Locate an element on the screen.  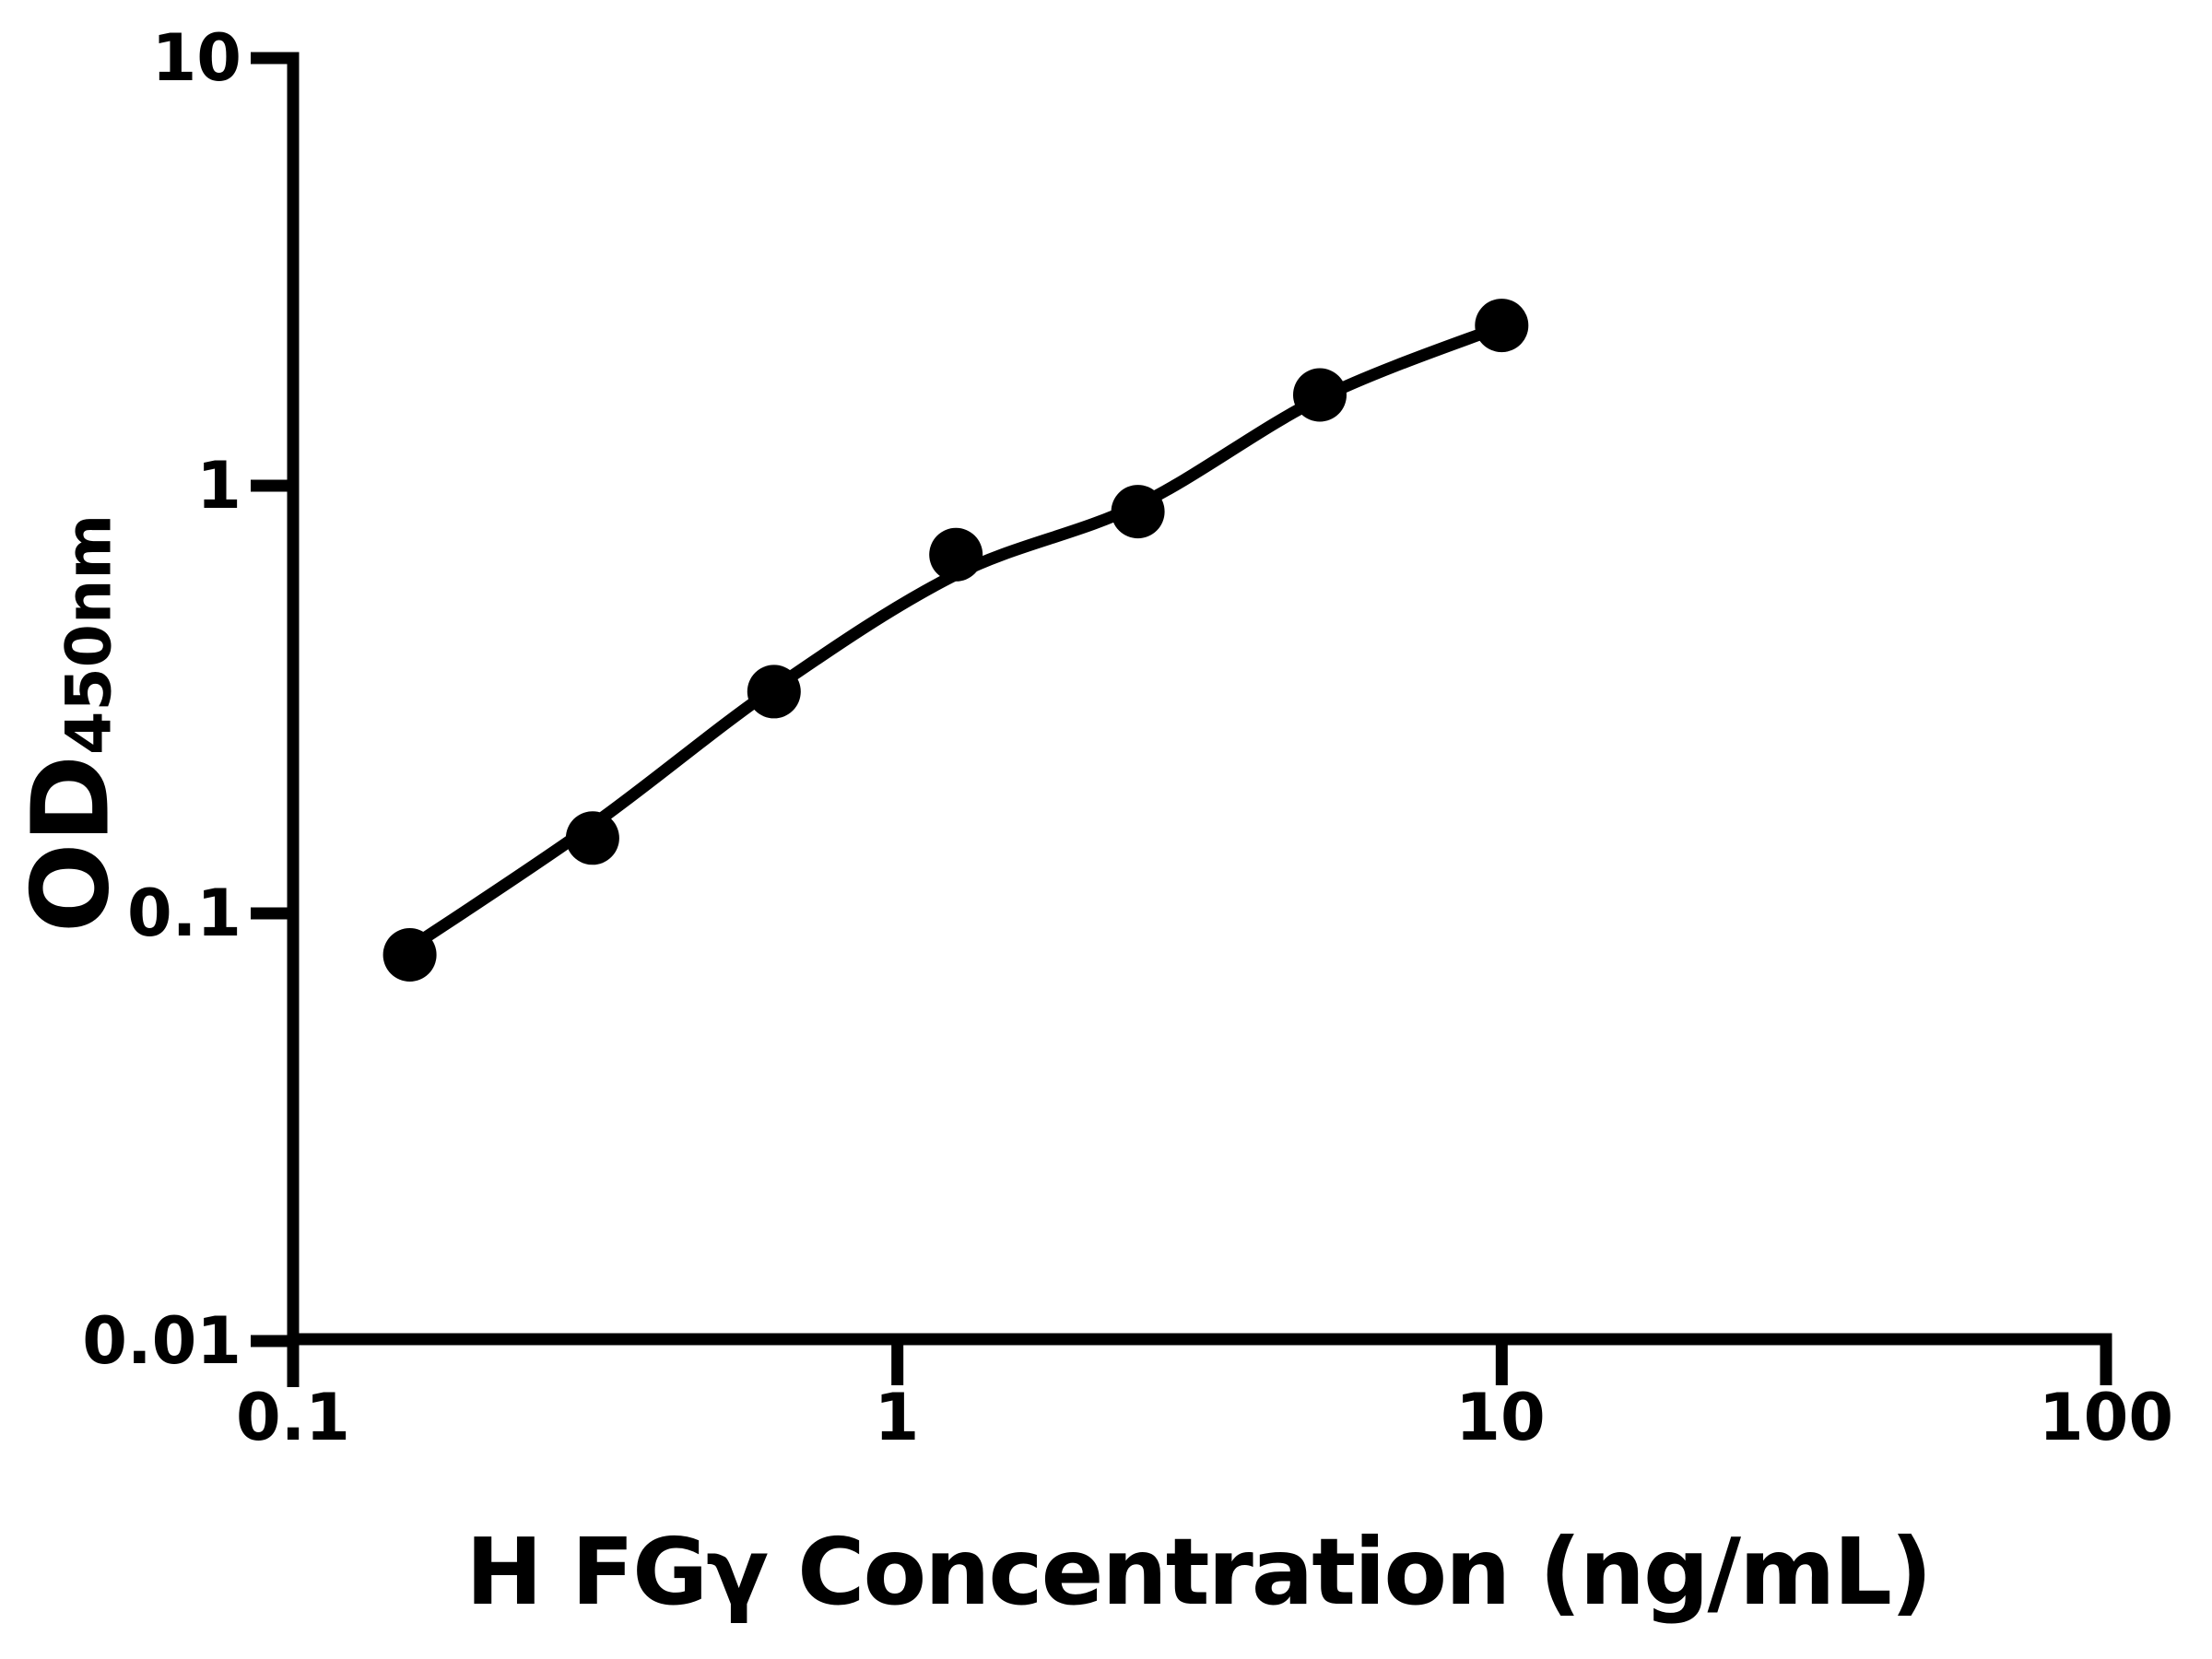
y-tick-label-0.01: 0.01 is located at coordinates (161, 1341).